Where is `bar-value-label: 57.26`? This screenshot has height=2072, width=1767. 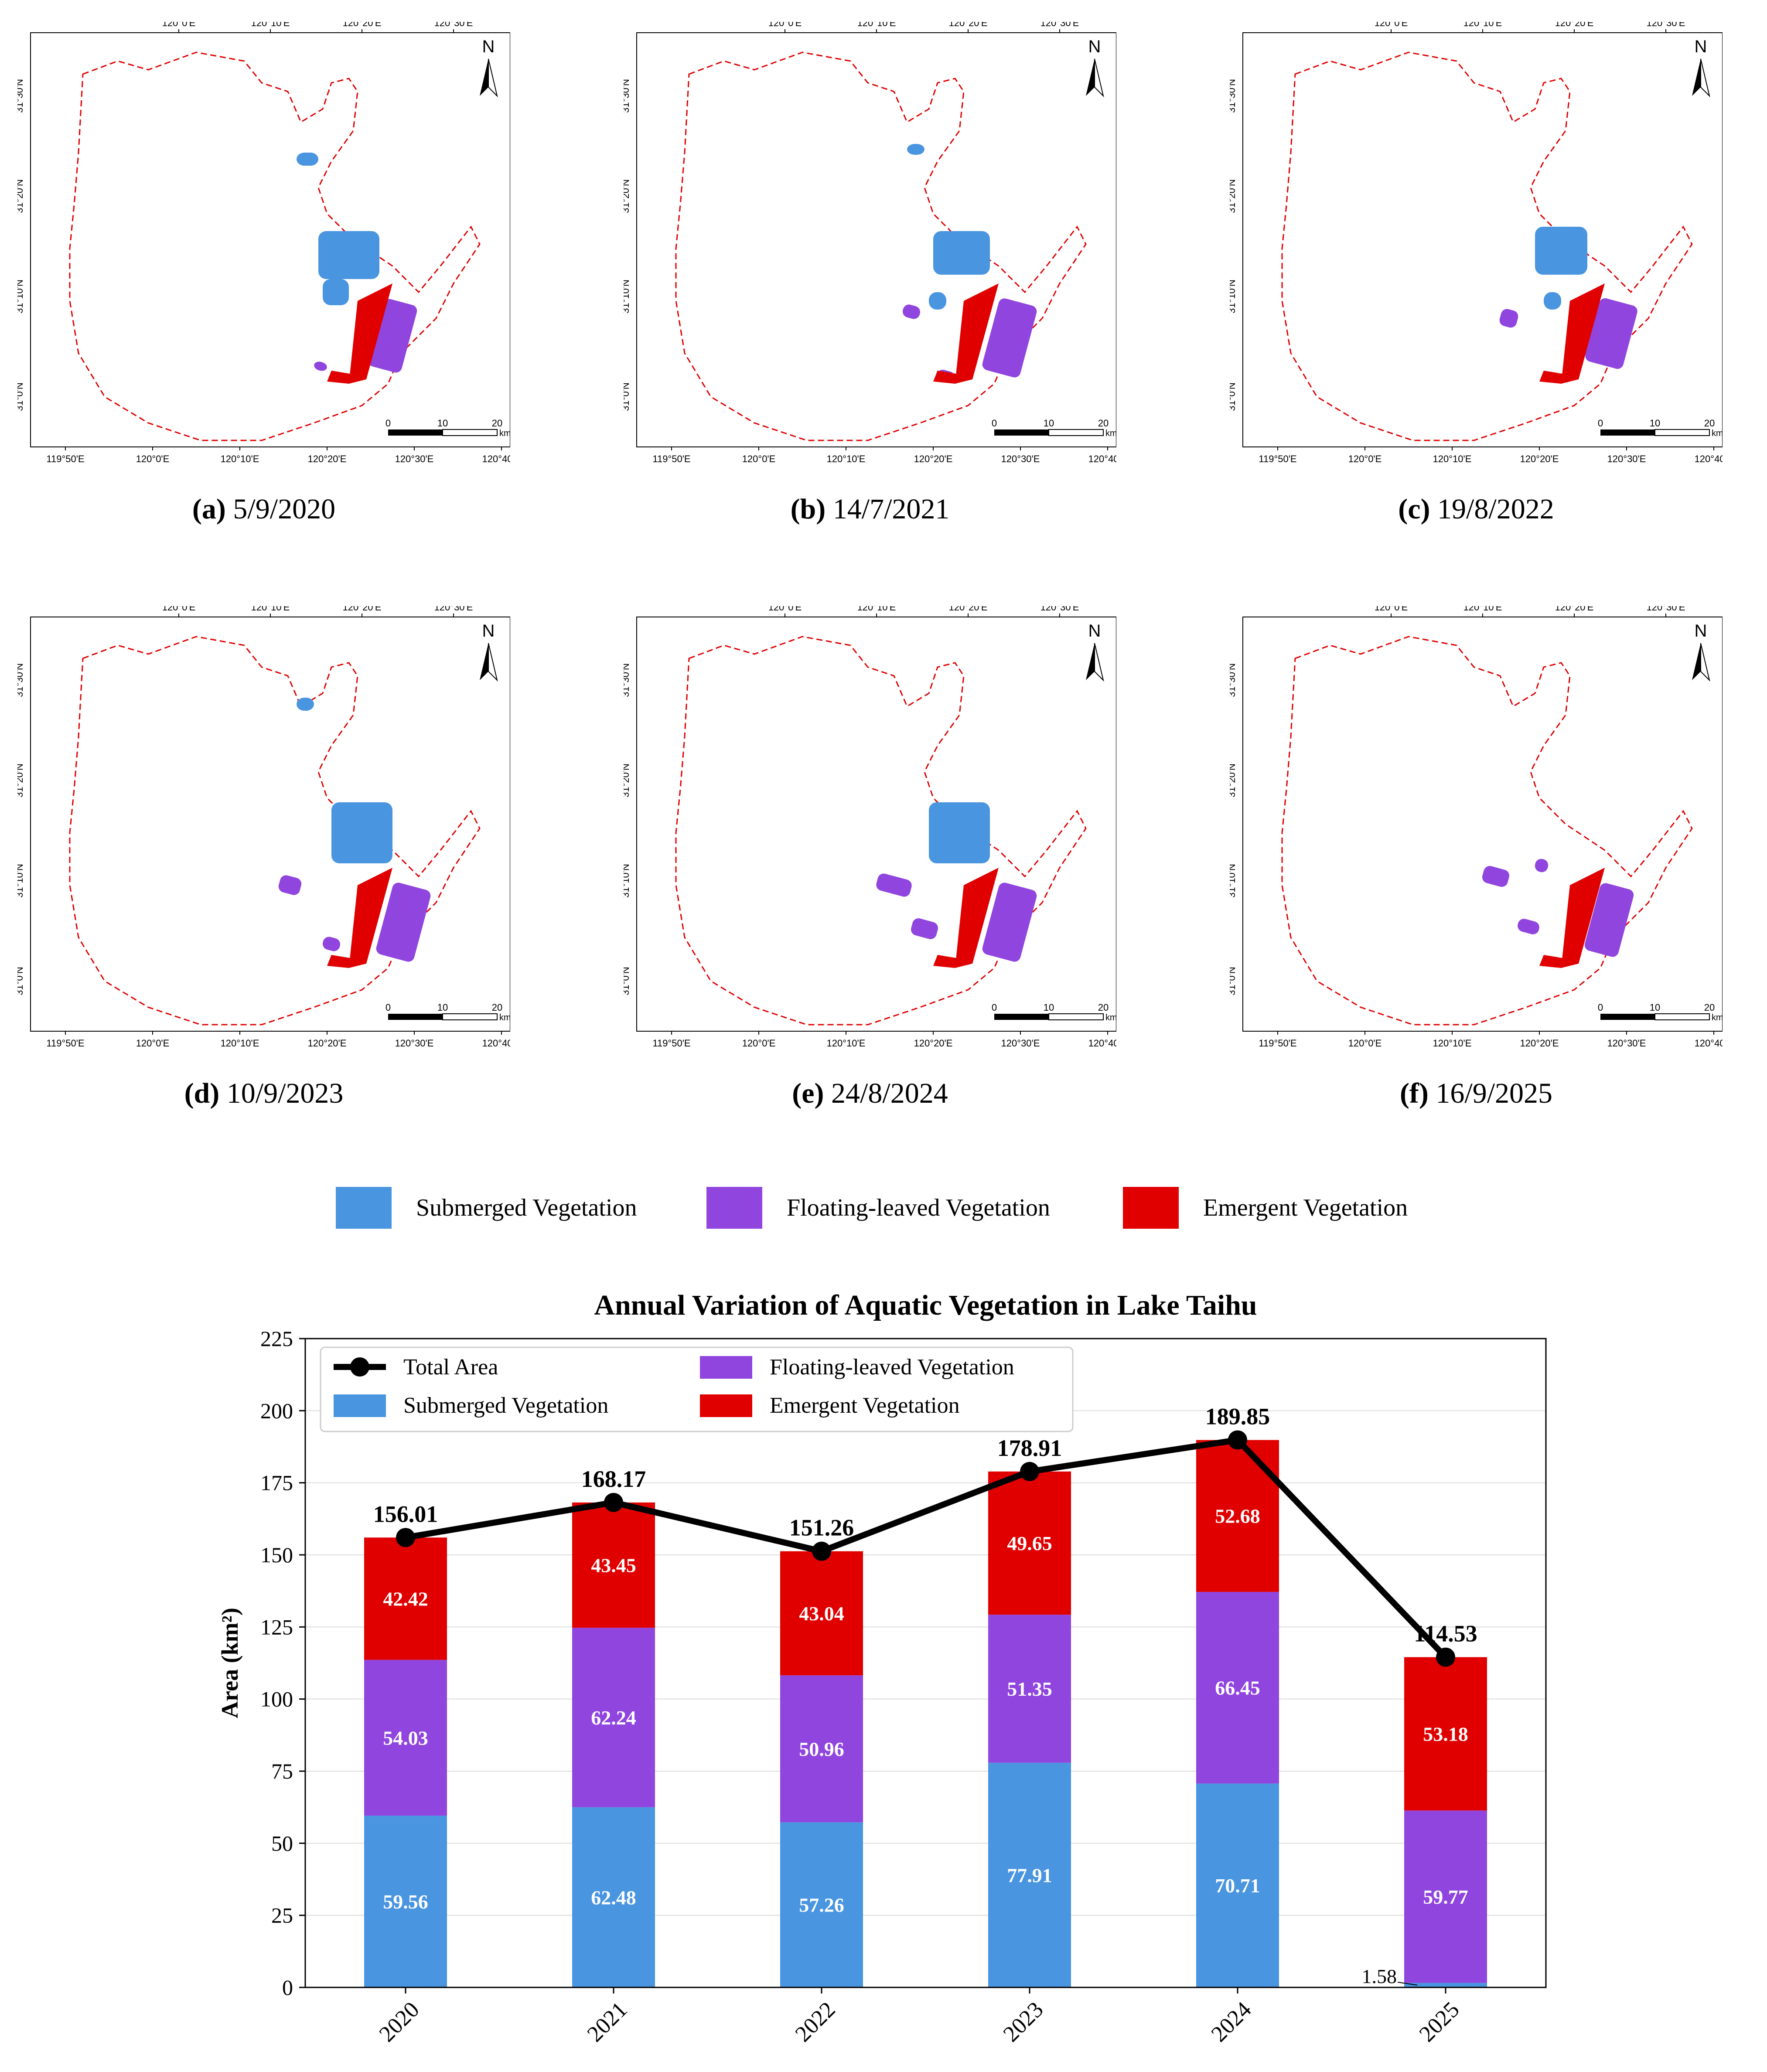 bar-value-label: 57.26 is located at coordinates (821, 1905).